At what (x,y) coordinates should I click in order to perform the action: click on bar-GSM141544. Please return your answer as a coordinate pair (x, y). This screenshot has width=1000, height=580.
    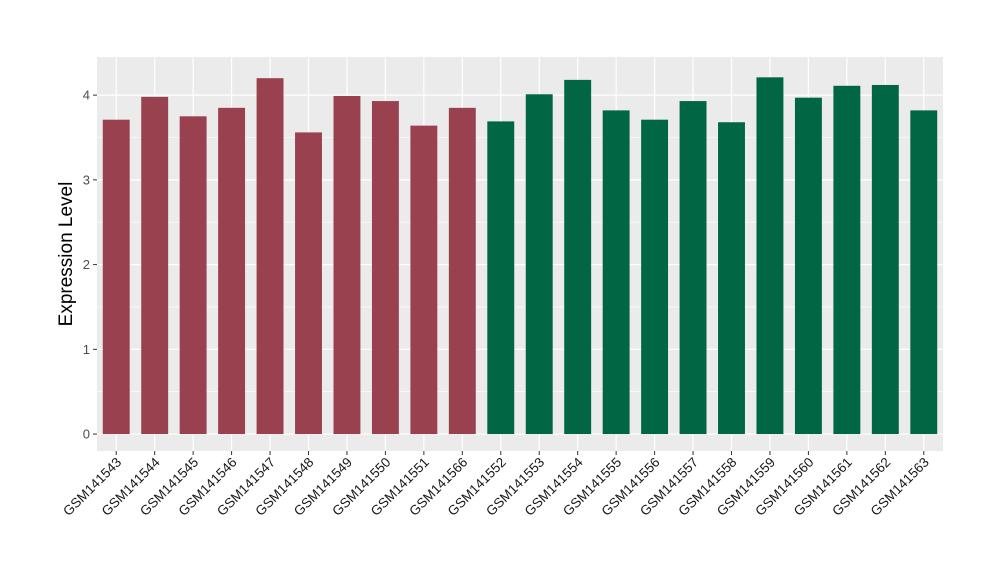
    Looking at the image, I should click on (155, 265).